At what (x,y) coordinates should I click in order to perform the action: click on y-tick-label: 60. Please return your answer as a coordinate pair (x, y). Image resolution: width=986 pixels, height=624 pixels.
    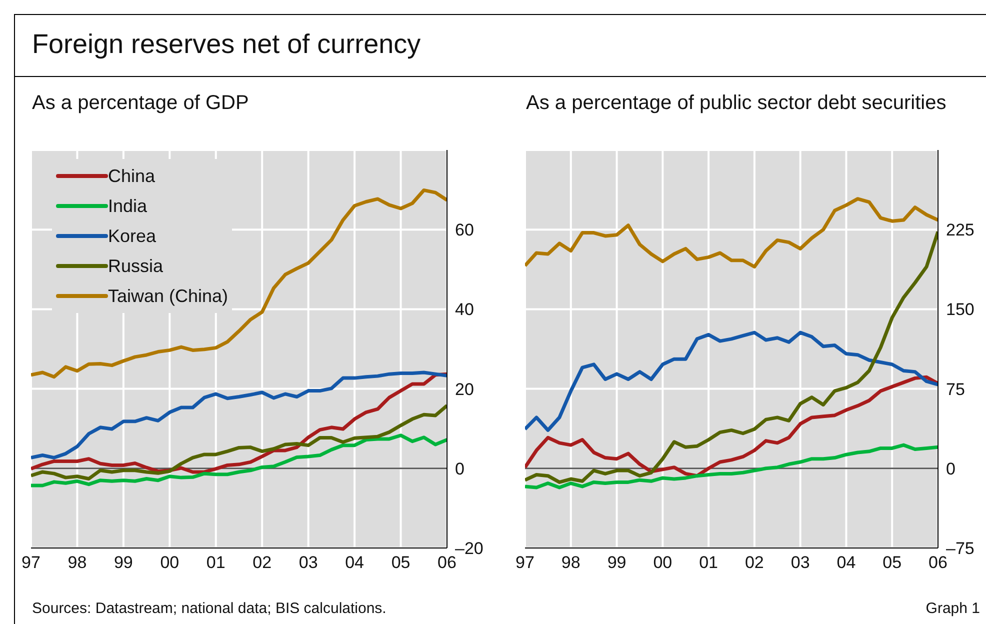
    Looking at the image, I should click on (464, 230).